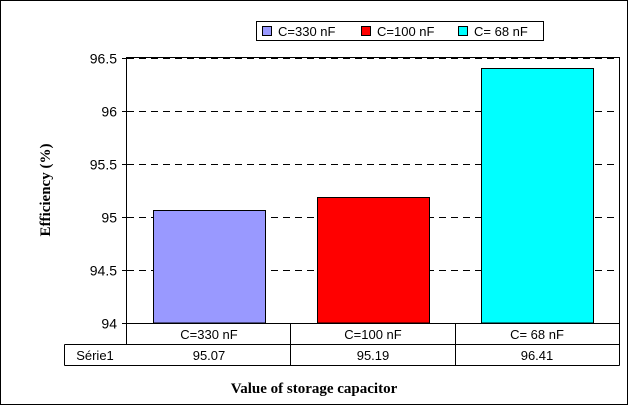  What do you see at coordinates (314, 389) in the screenshot?
I see `x-axis-title: Value of storage capacitor` at bounding box center [314, 389].